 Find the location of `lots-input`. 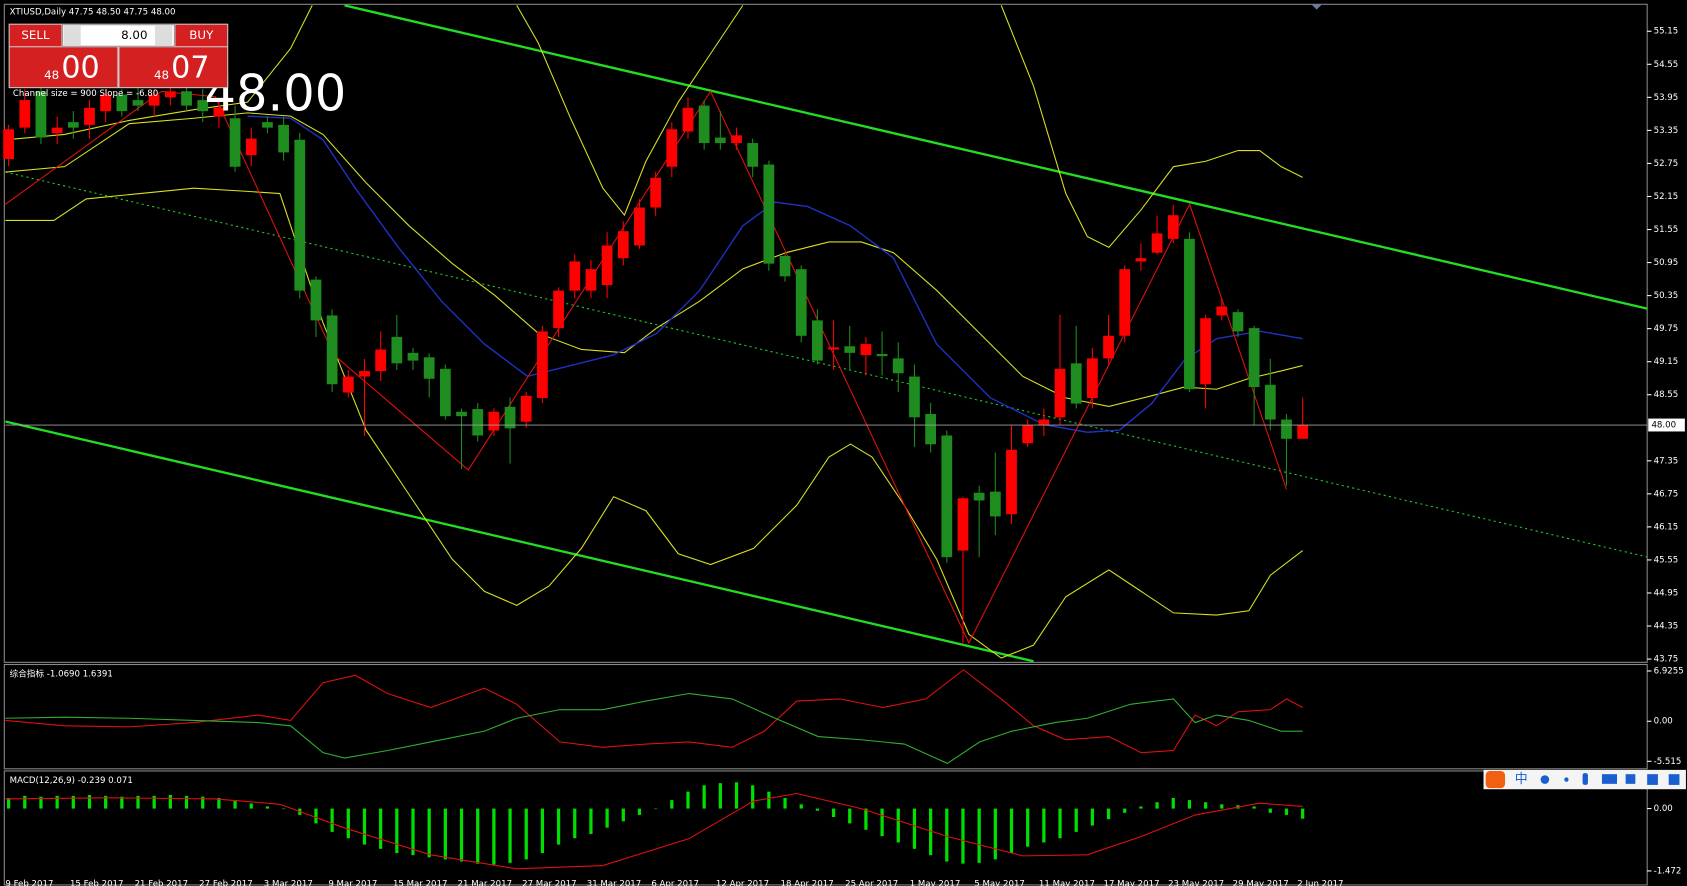

lots-input is located at coordinates (118, 35).